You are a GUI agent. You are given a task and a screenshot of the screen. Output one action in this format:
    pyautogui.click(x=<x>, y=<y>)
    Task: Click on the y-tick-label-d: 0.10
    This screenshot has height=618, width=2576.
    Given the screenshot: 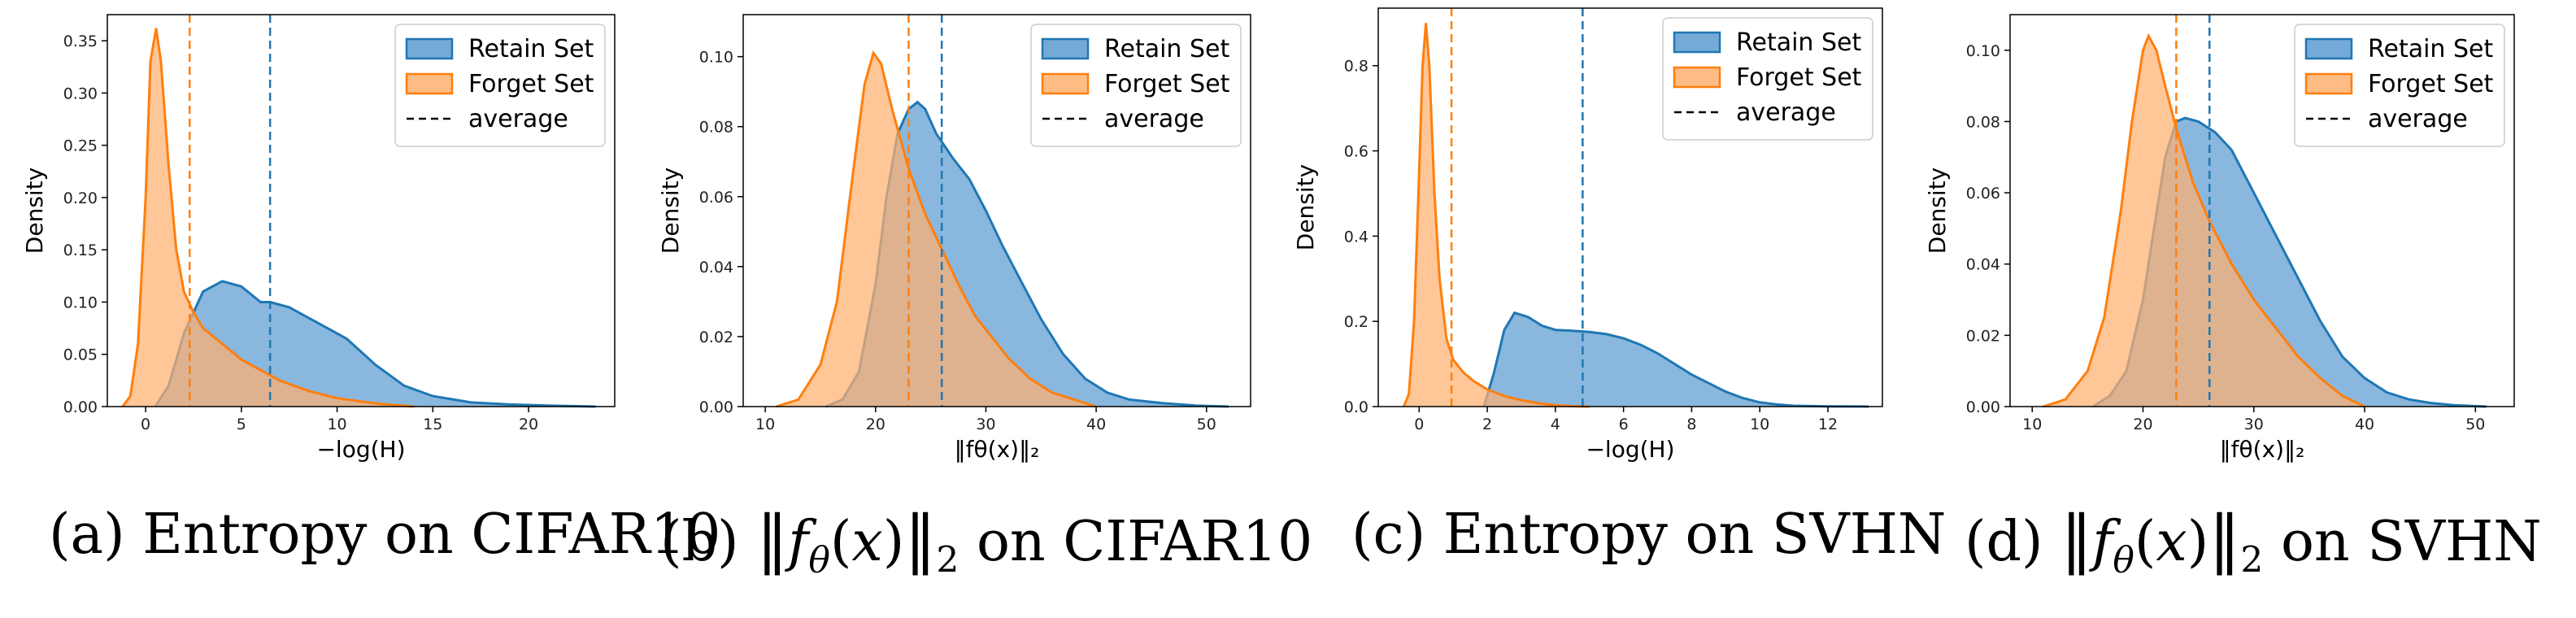 What is the action you would take?
    pyautogui.click(x=1983, y=51)
    